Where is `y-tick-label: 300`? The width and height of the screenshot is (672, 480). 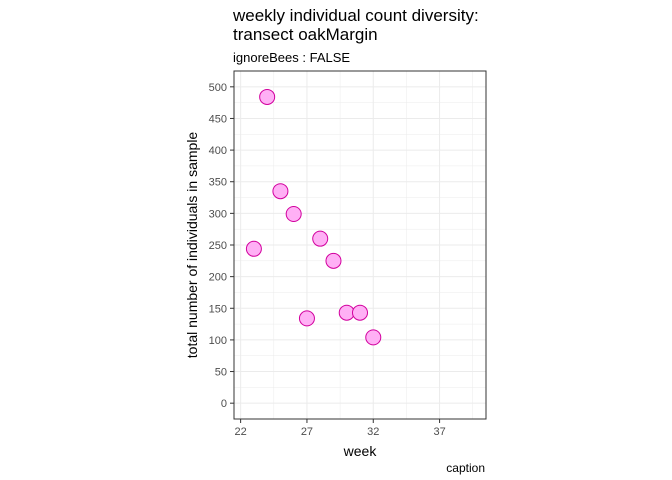 y-tick-label: 300 is located at coordinates (218, 214).